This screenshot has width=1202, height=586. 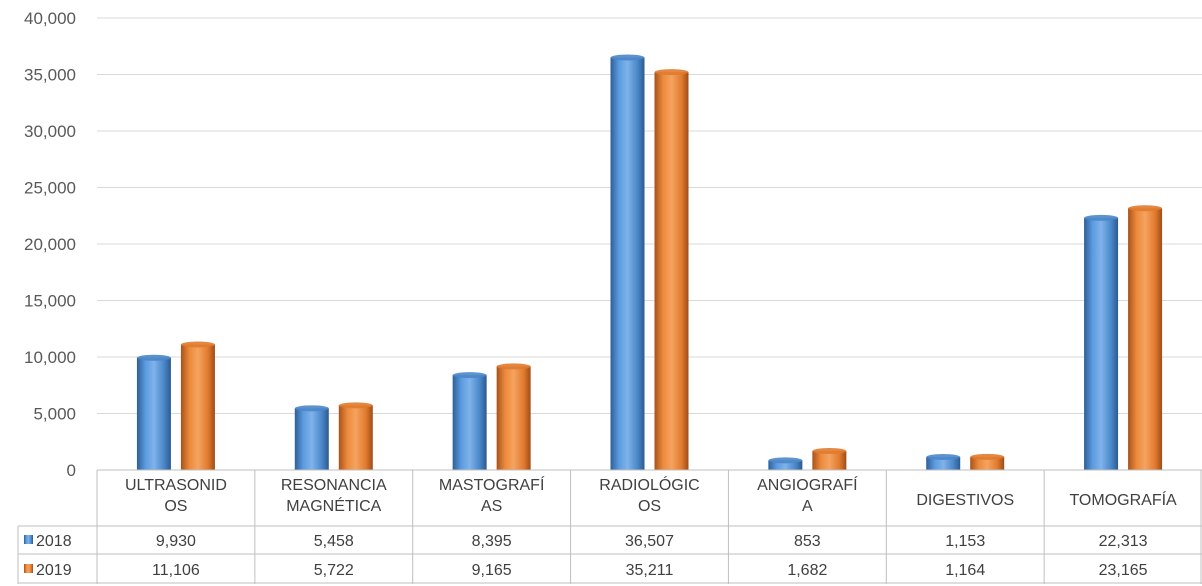 What do you see at coordinates (333, 505) in the screenshot?
I see `category-label: MAGNÉTICA` at bounding box center [333, 505].